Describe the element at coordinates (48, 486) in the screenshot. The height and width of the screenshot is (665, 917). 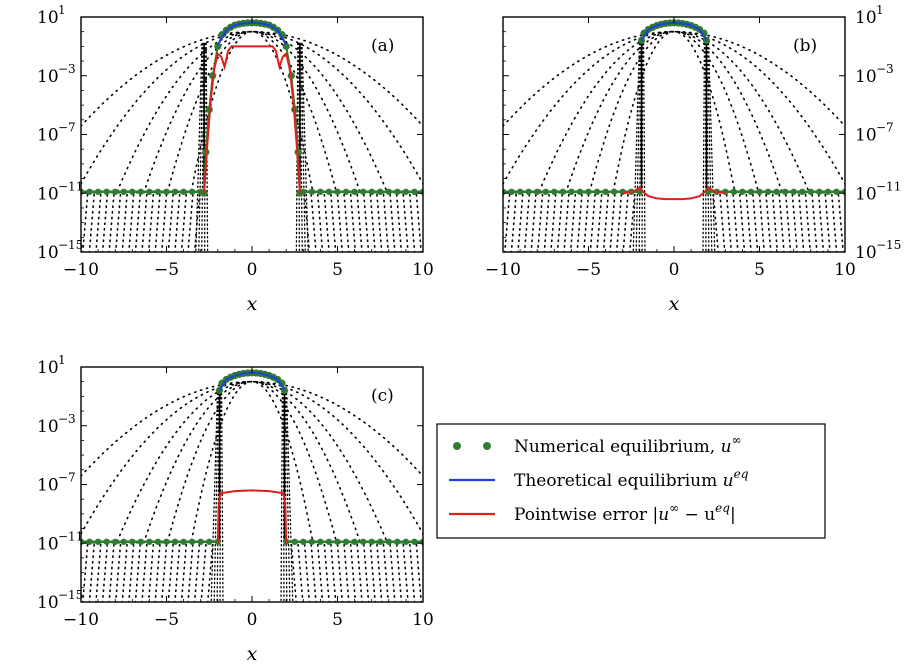
I see `y-tick-label-base: 10` at that location.